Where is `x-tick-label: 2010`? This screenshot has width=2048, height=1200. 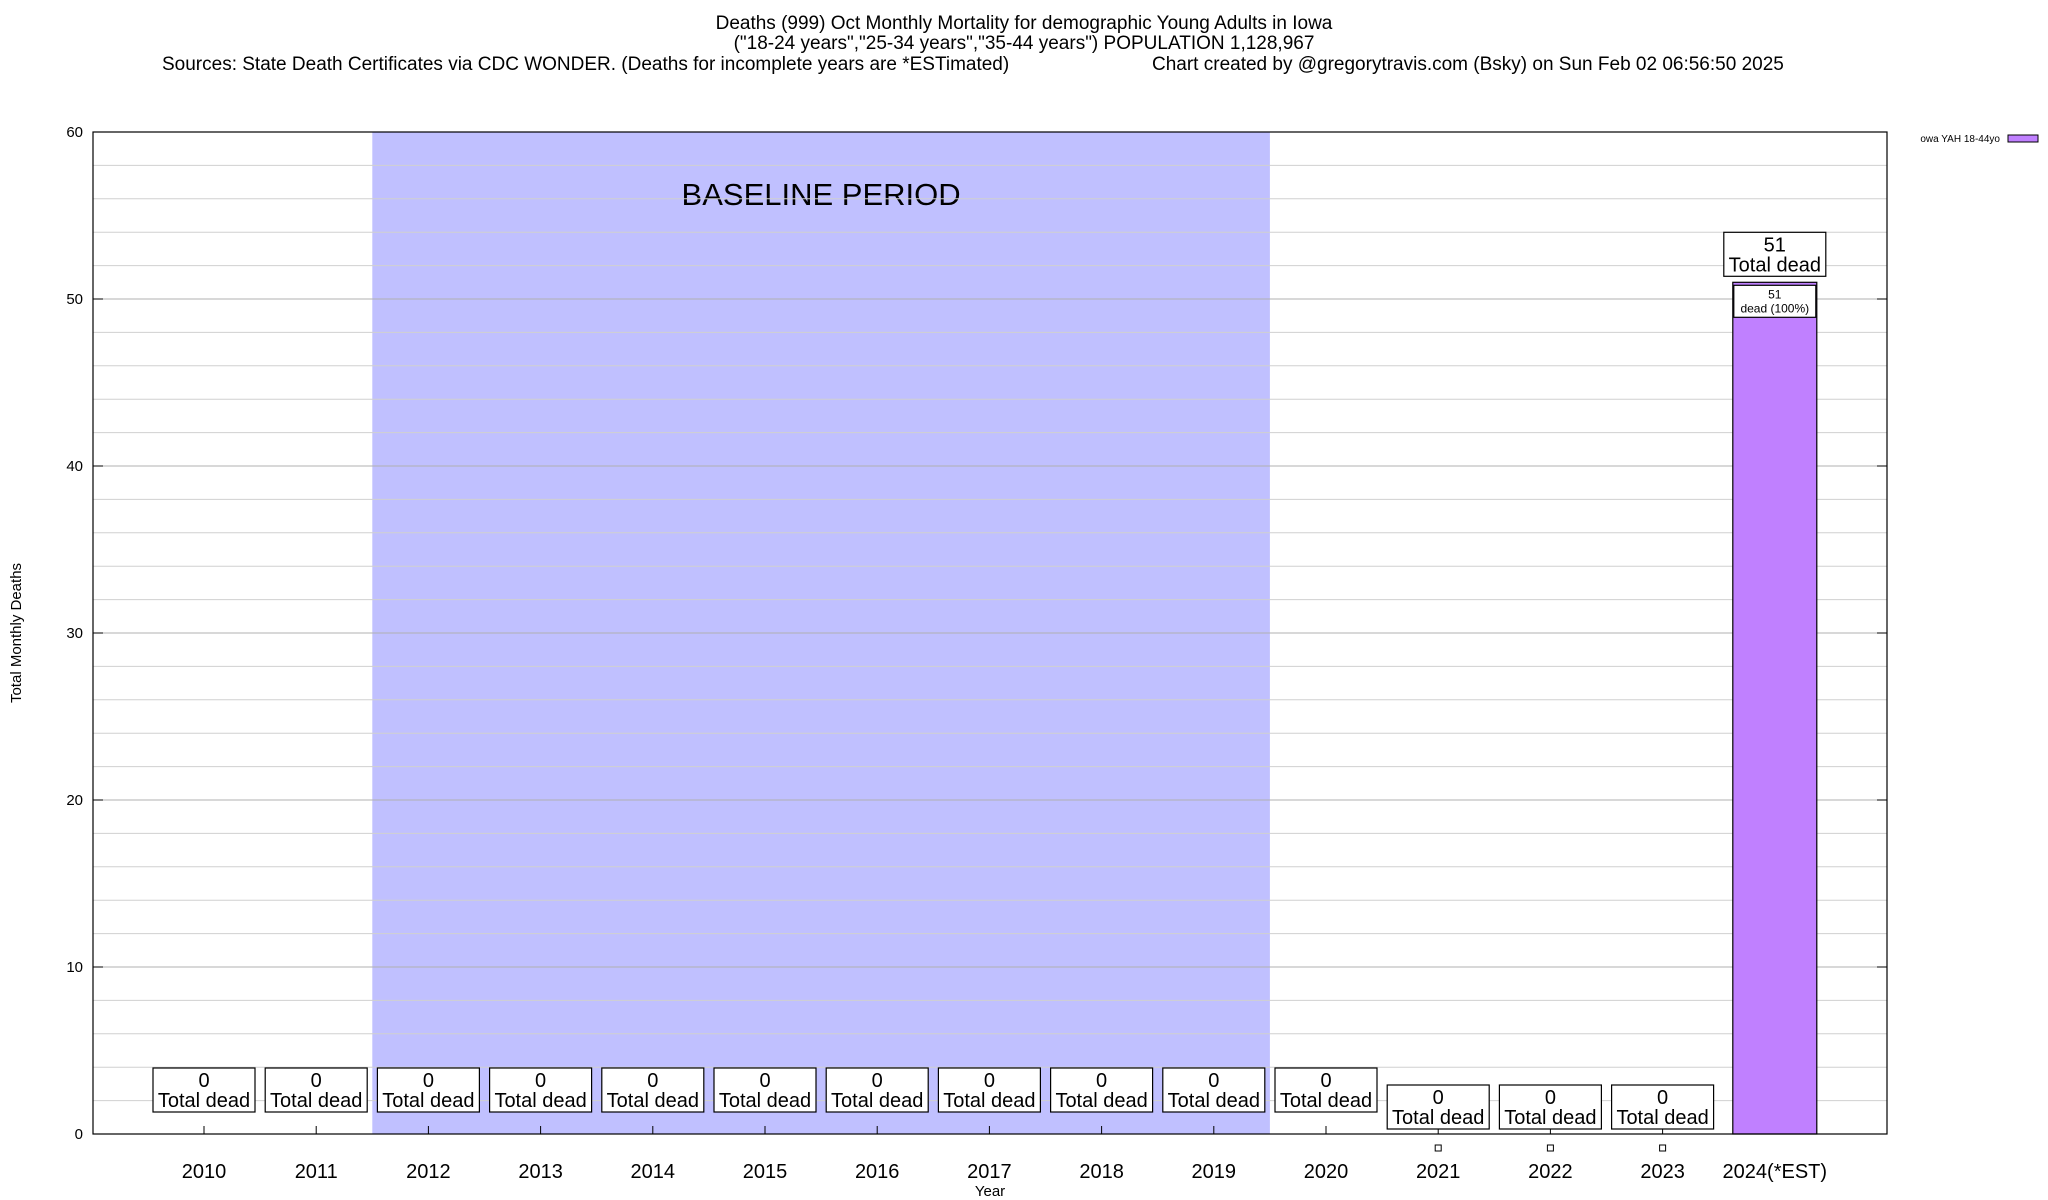 x-tick-label: 2010 is located at coordinates (204, 1172).